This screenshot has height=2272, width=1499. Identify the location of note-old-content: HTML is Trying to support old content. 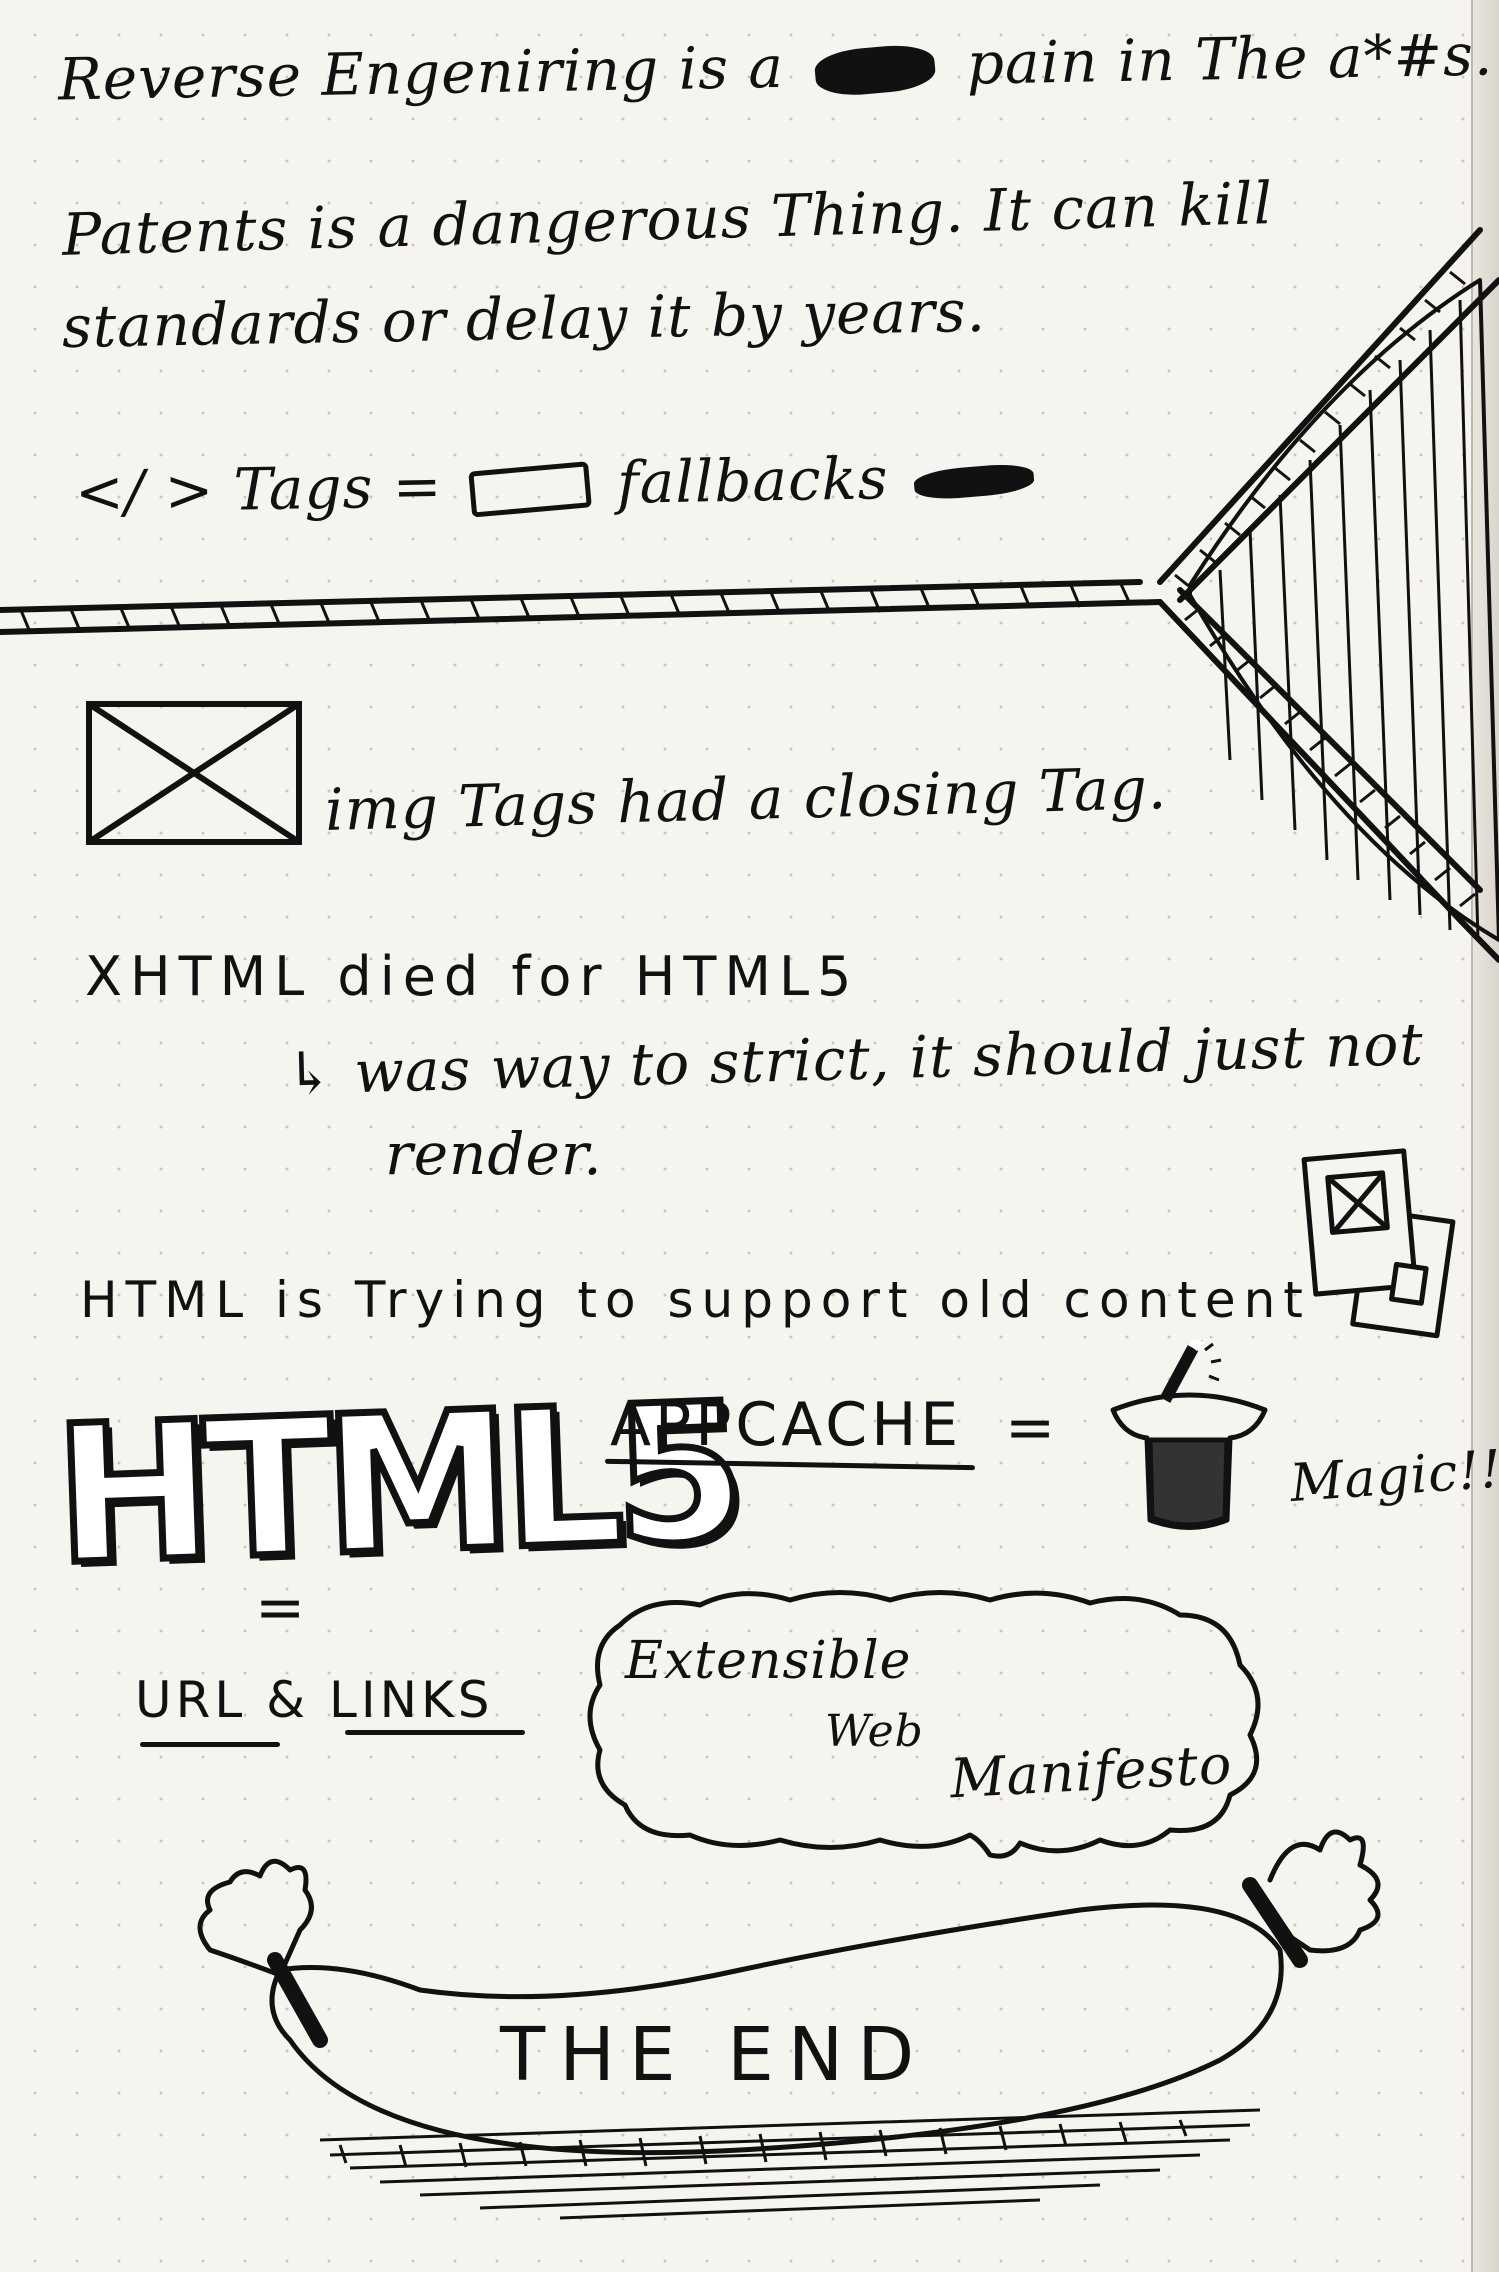
(695, 1300).